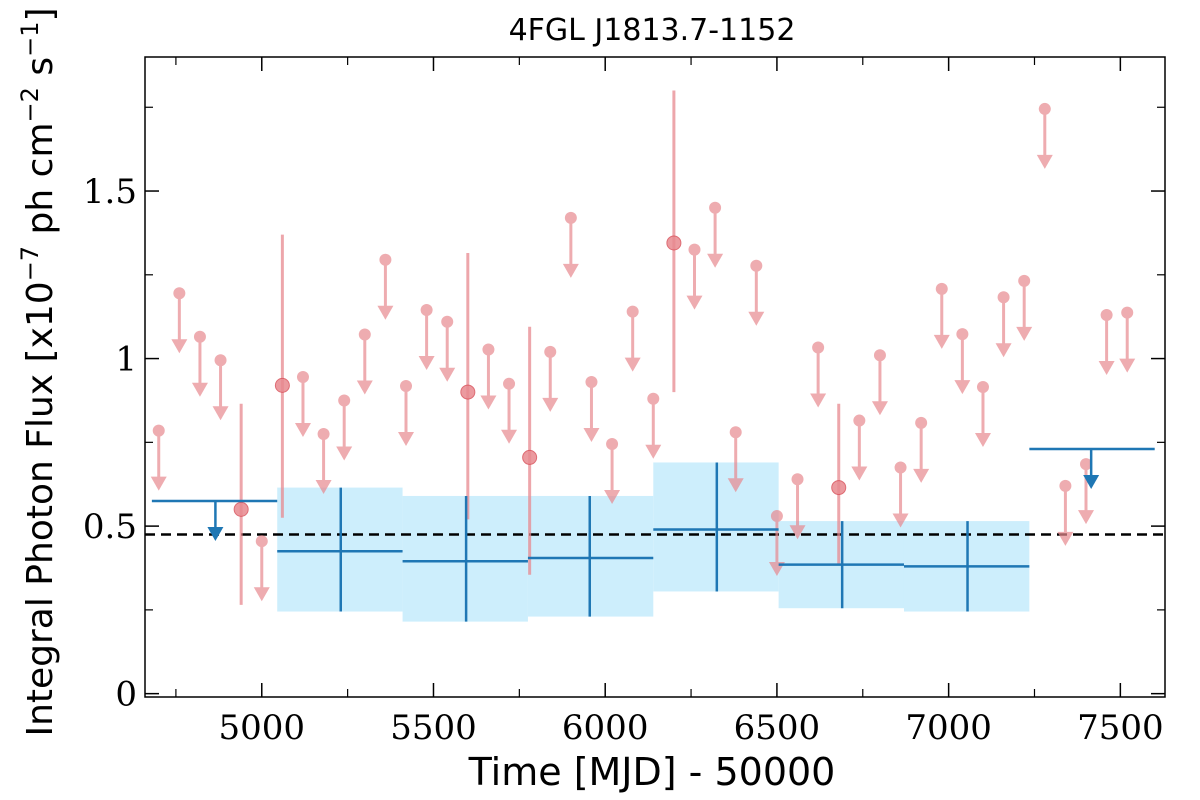 This screenshot has width=1200, height=800. I want to click on x-axis-label: Time [MJD] - 50000, so click(652, 772).